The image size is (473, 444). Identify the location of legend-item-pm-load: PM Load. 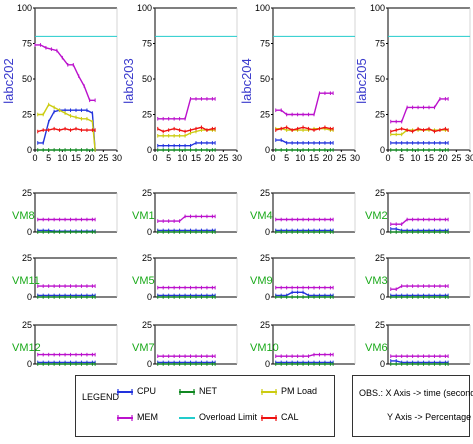
(288, 391).